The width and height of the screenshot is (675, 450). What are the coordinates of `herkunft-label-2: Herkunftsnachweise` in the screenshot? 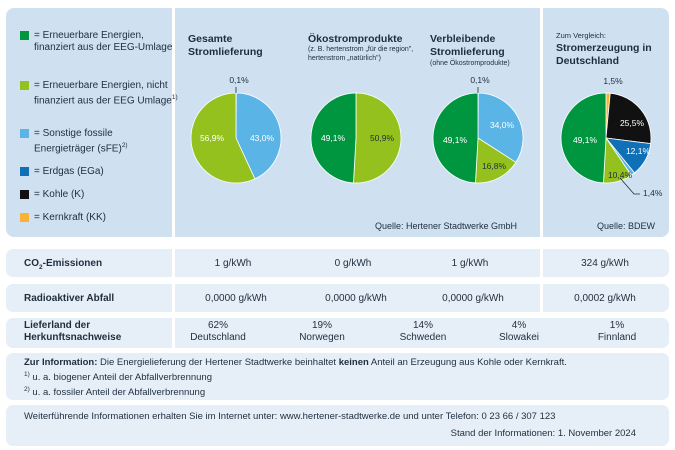 It's located at (73, 337).